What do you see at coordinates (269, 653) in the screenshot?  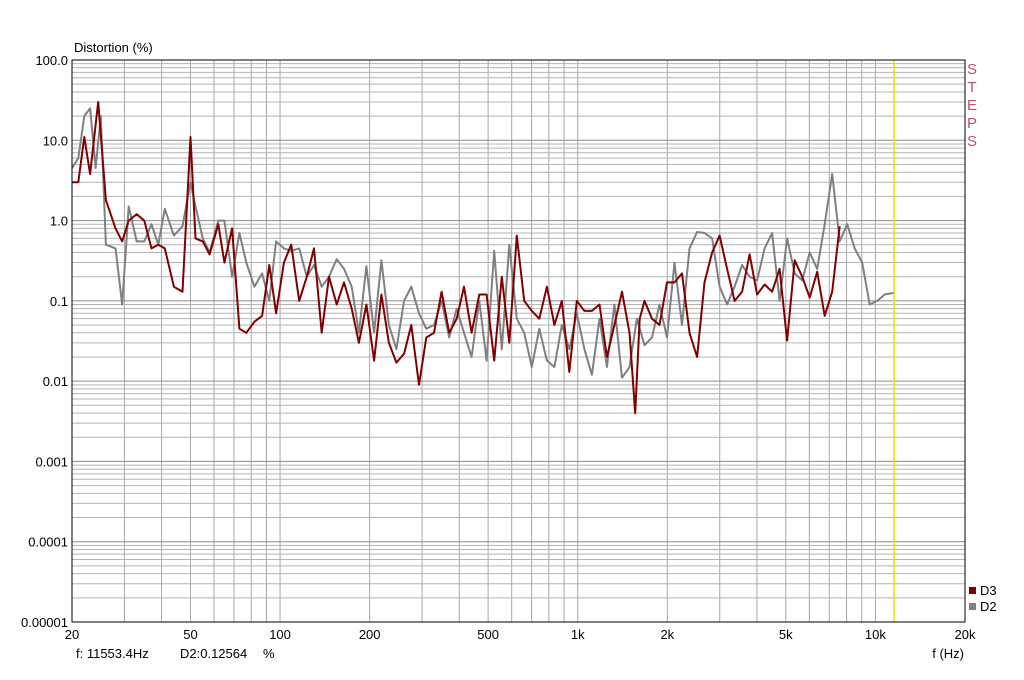 I see `cursor-unit-readout: %` at bounding box center [269, 653].